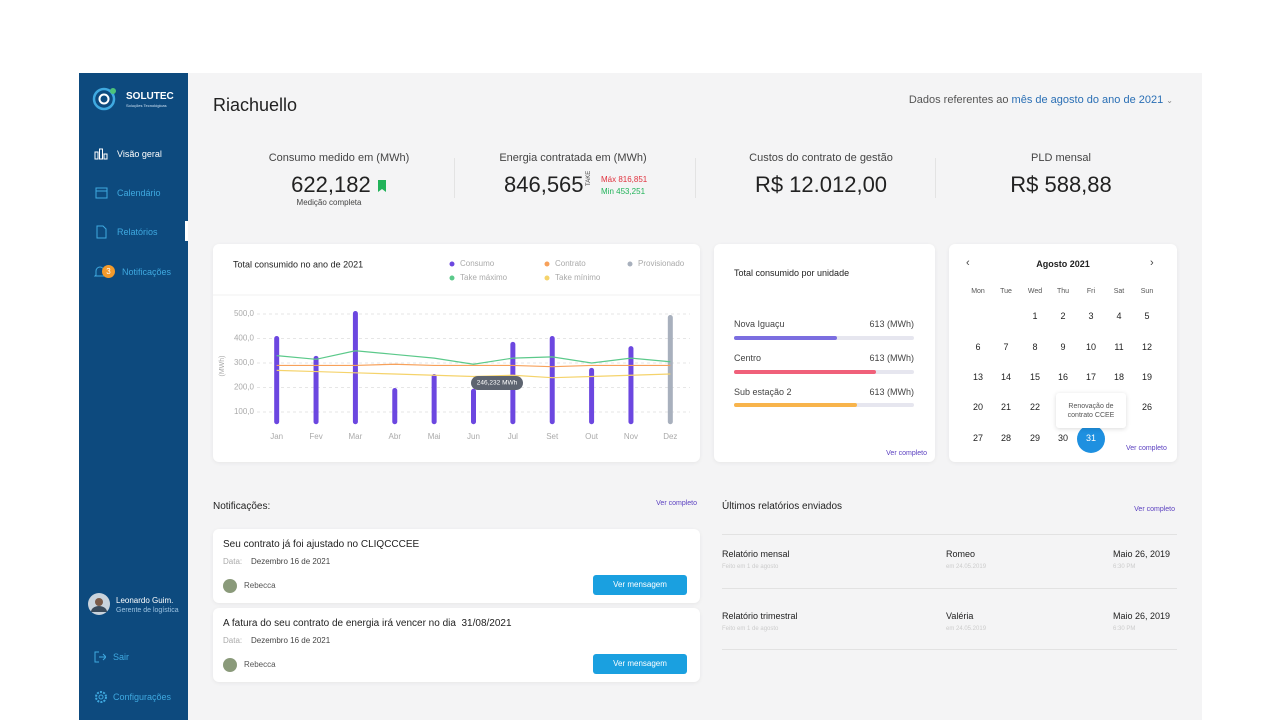 The width and height of the screenshot is (1280, 720). Describe the element at coordinates (244, 387) in the screenshot. I see `y-tick-label: 200,0` at that location.